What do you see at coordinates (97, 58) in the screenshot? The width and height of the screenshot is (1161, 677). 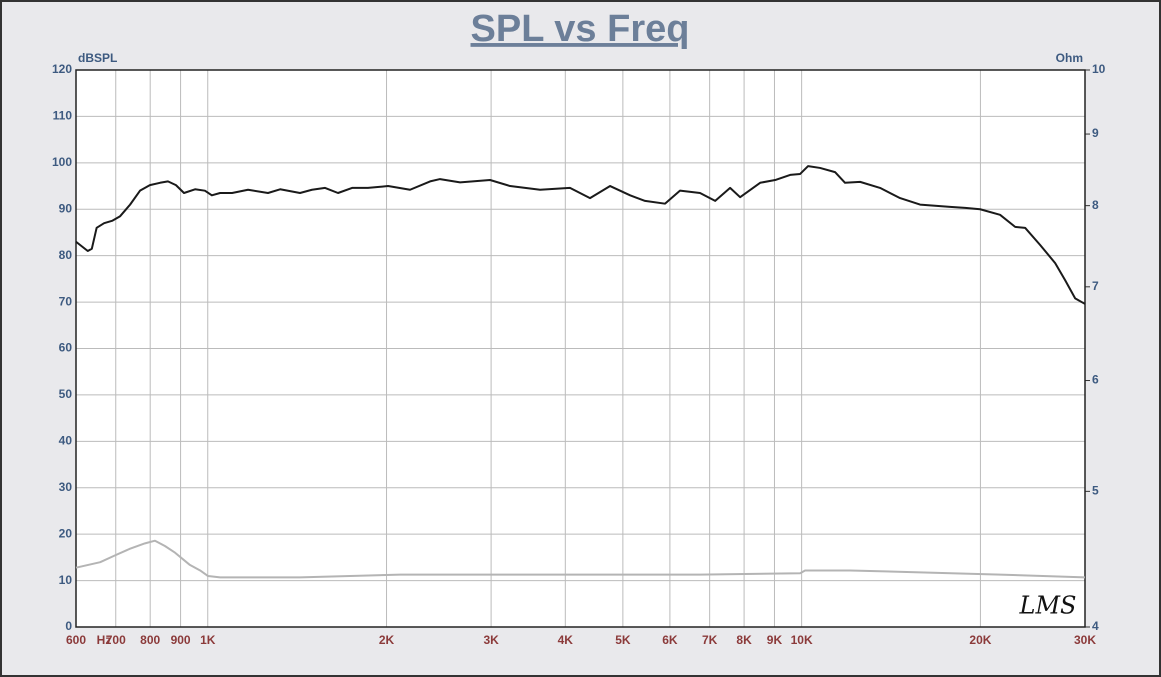 I see `y-axis-label: dBSPL` at bounding box center [97, 58].